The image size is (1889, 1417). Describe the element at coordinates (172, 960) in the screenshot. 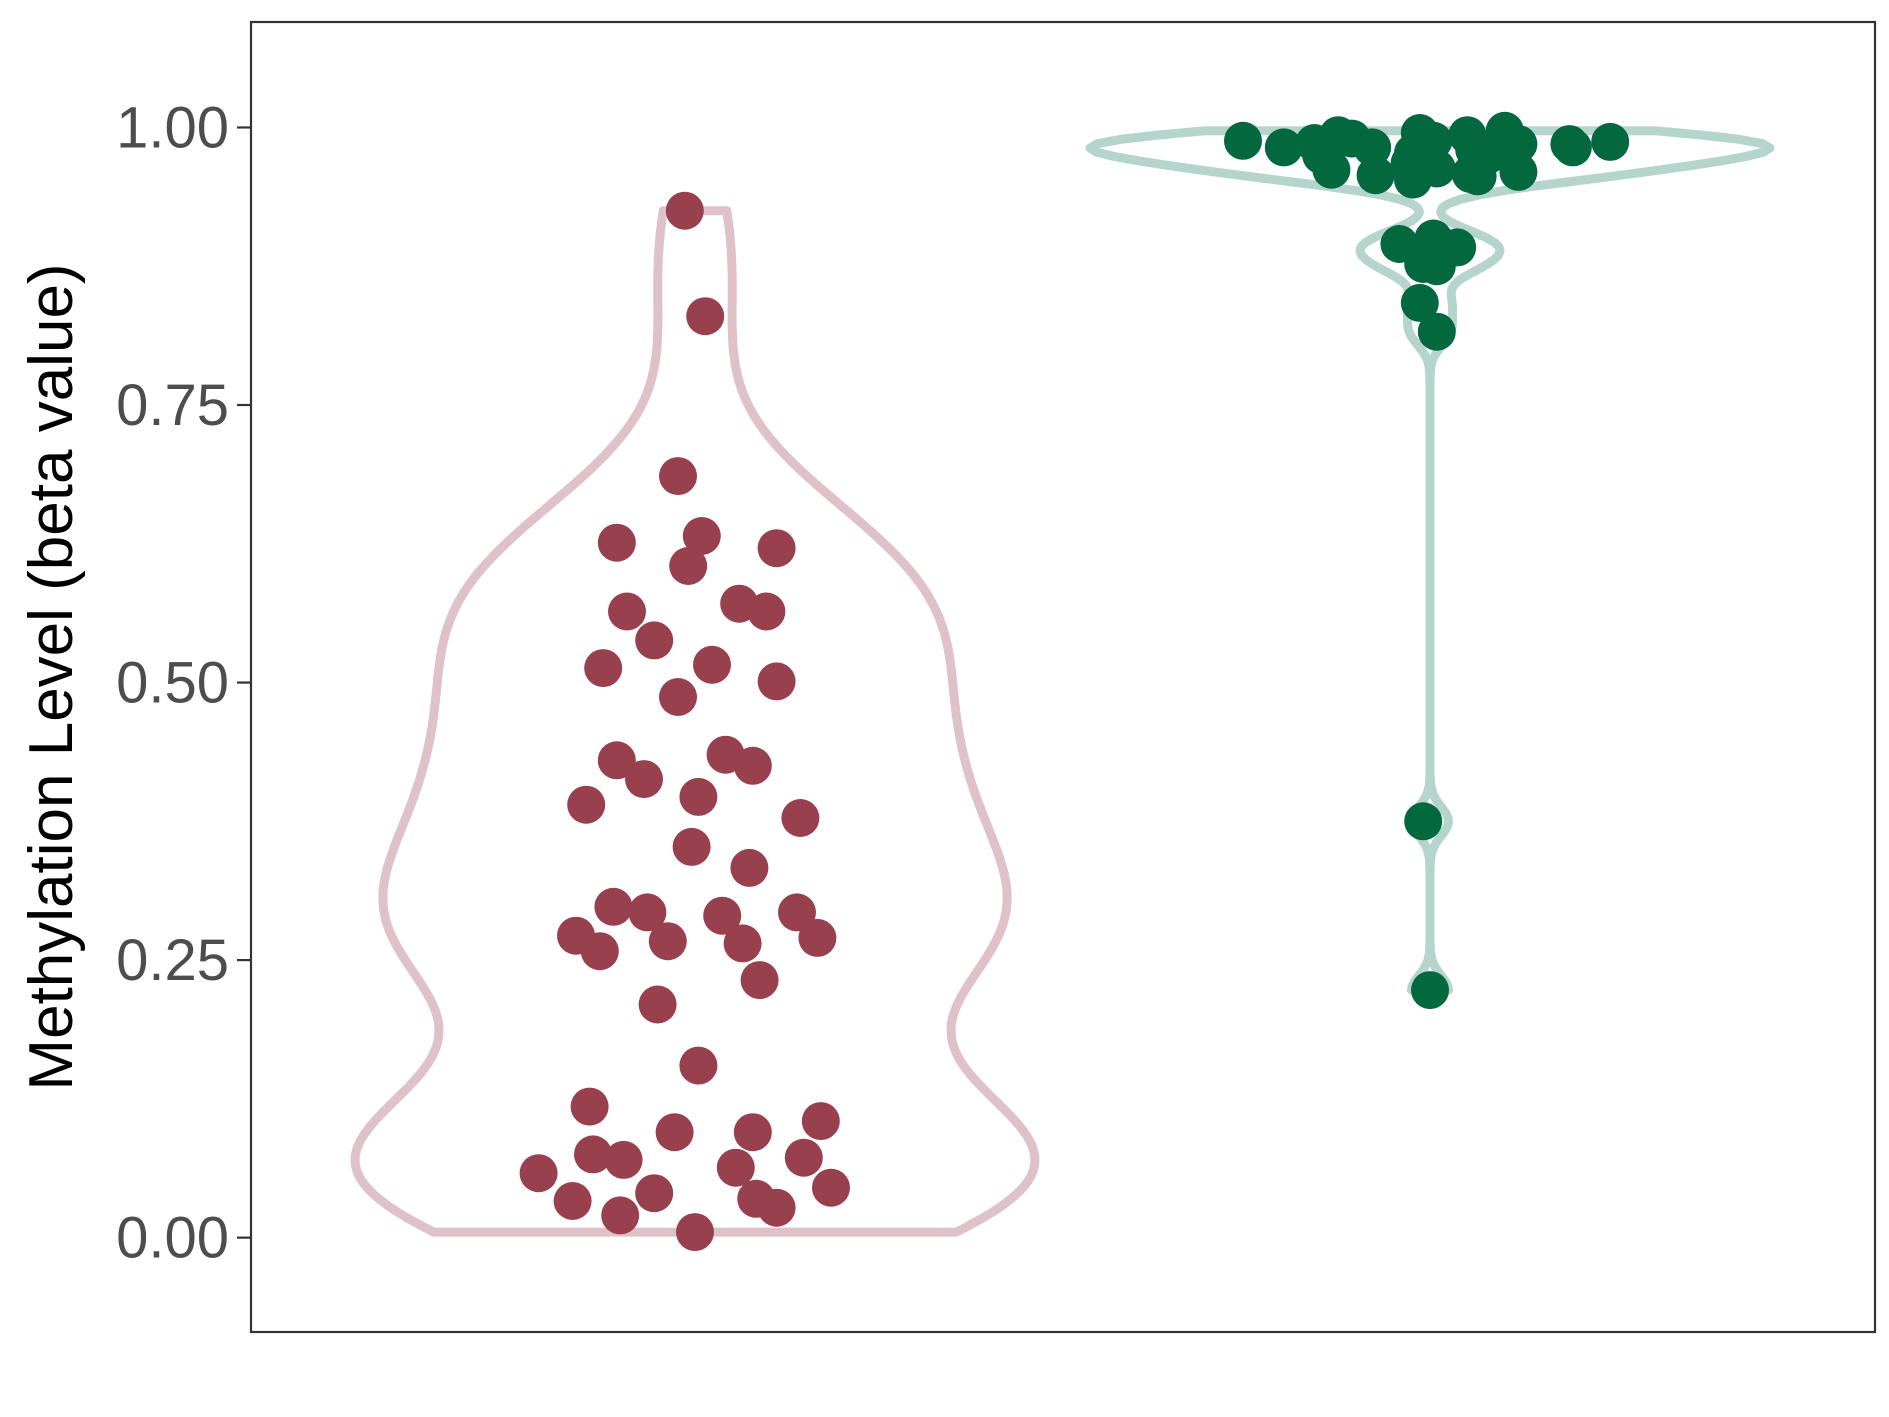

I see `y-tick-label: 0.25` at that location.